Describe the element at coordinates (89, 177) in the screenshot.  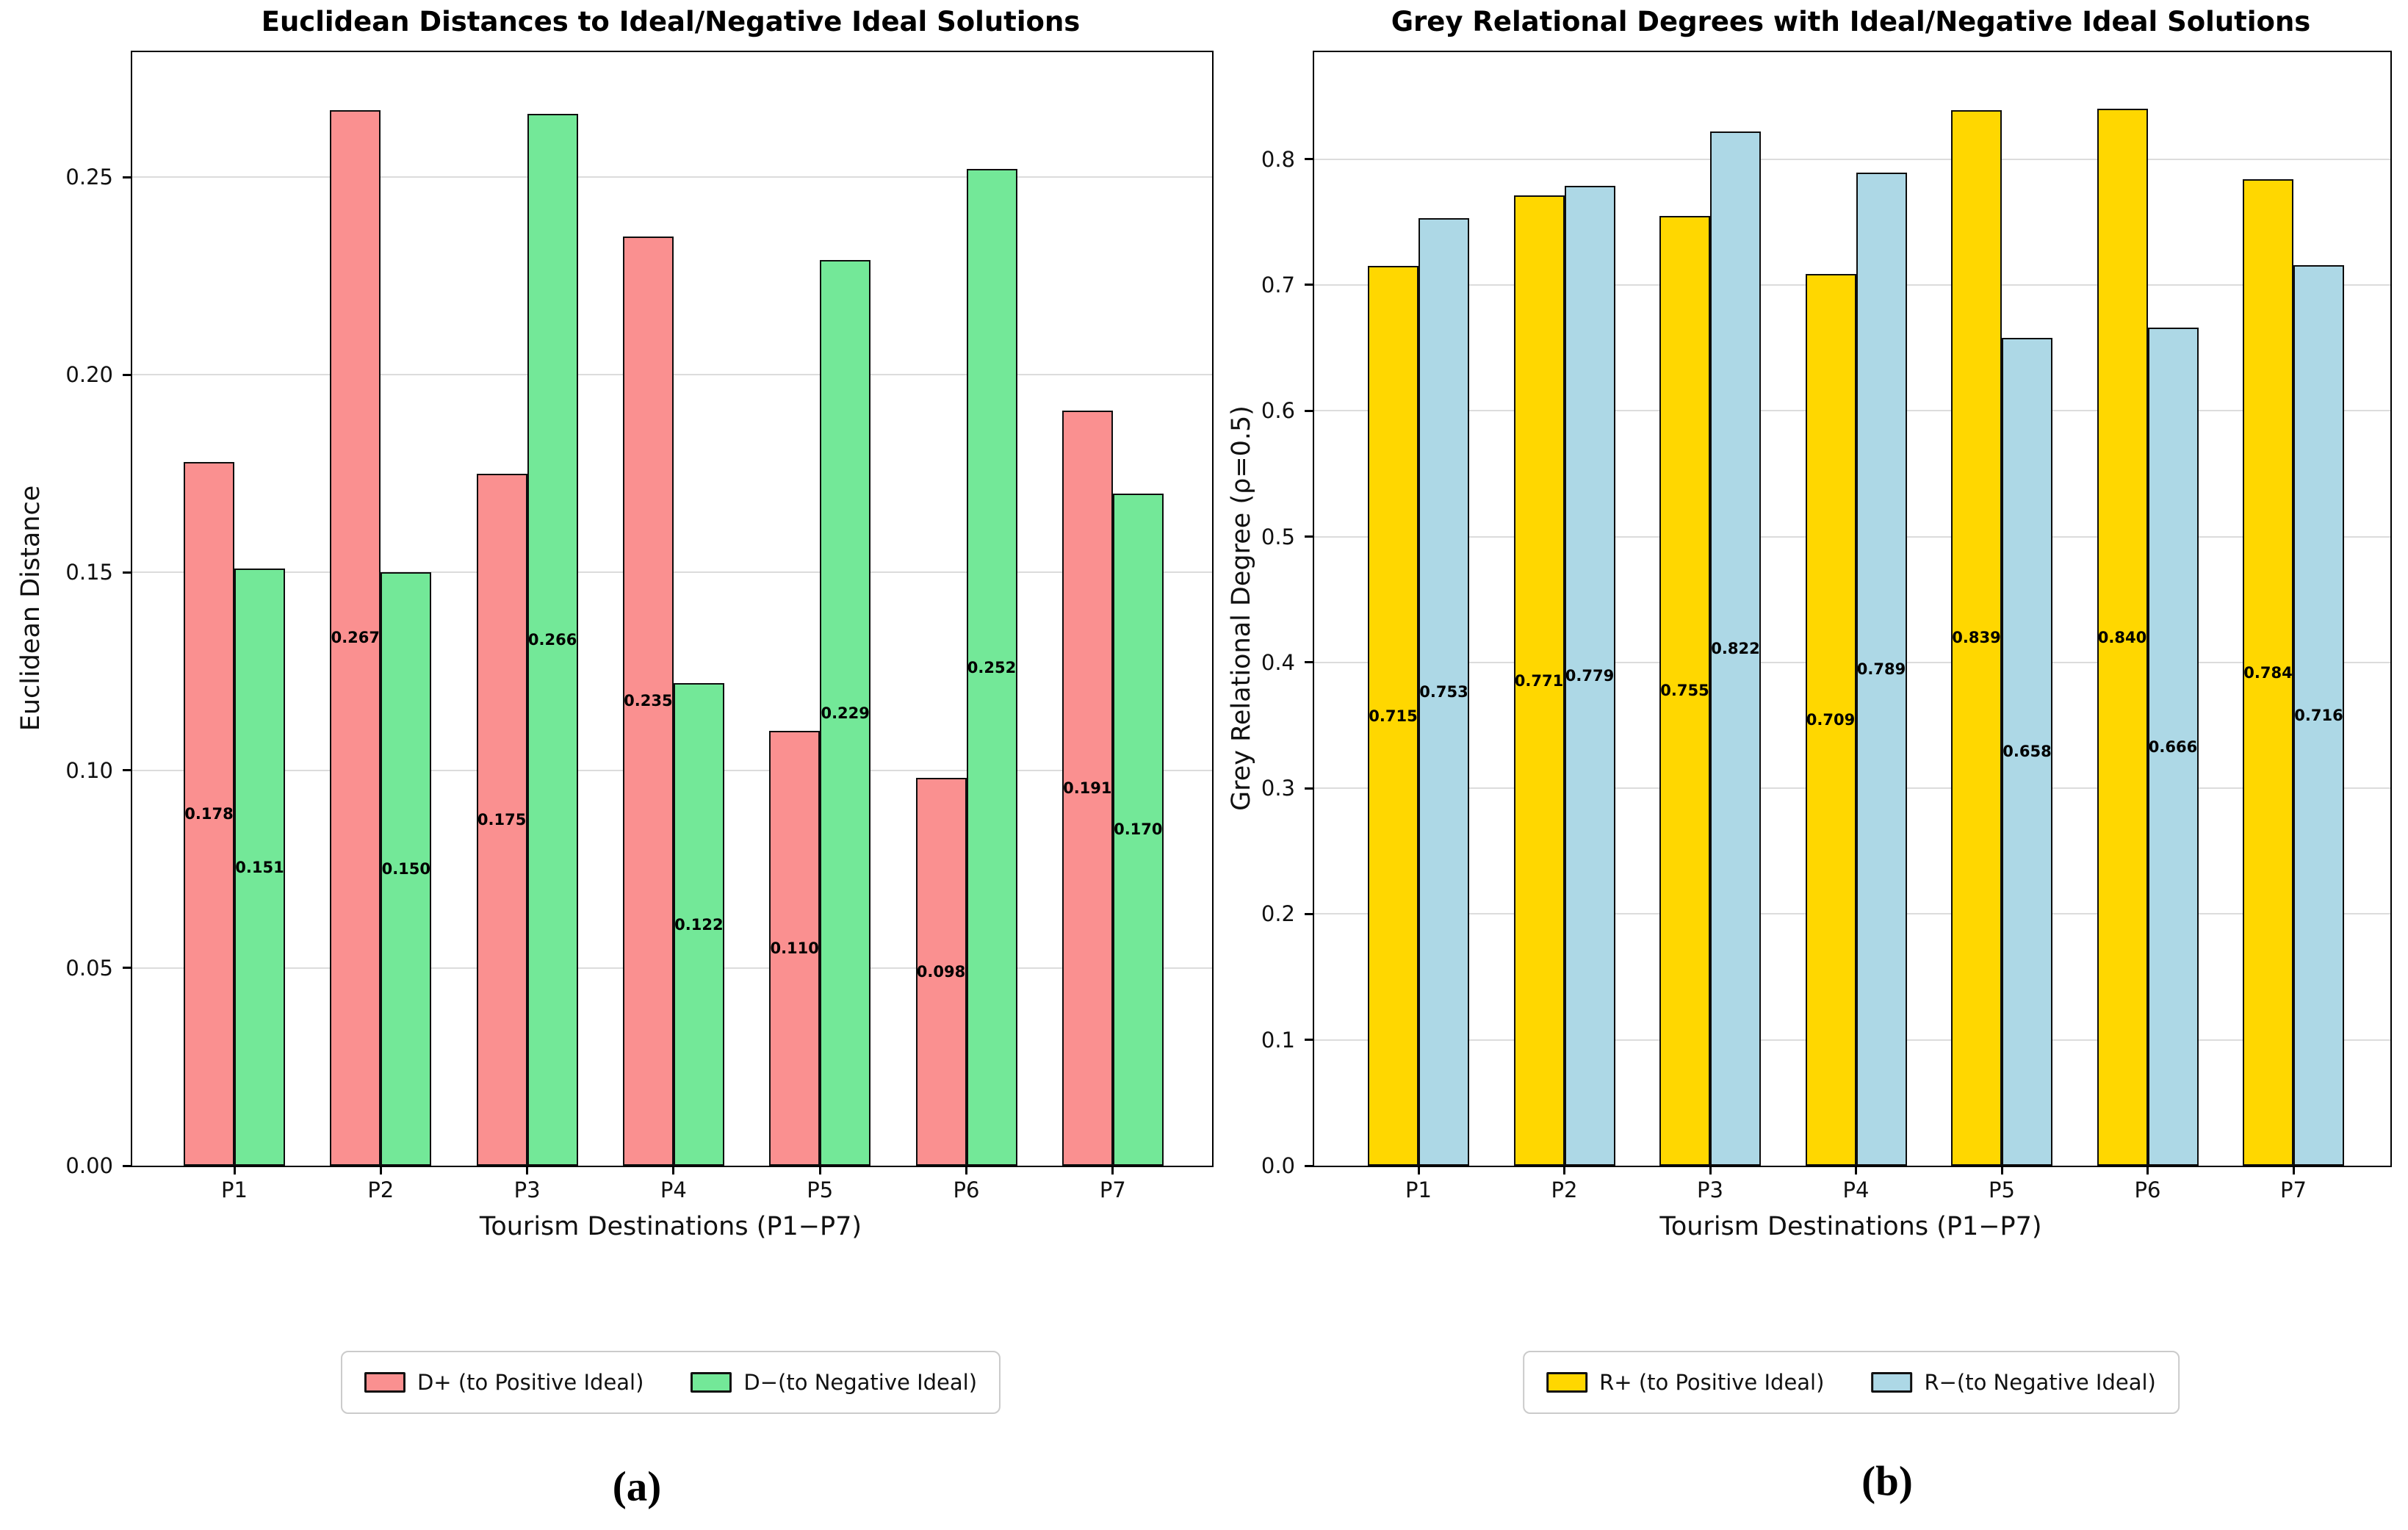
I see `y-tick-label: 0.25` at that location.